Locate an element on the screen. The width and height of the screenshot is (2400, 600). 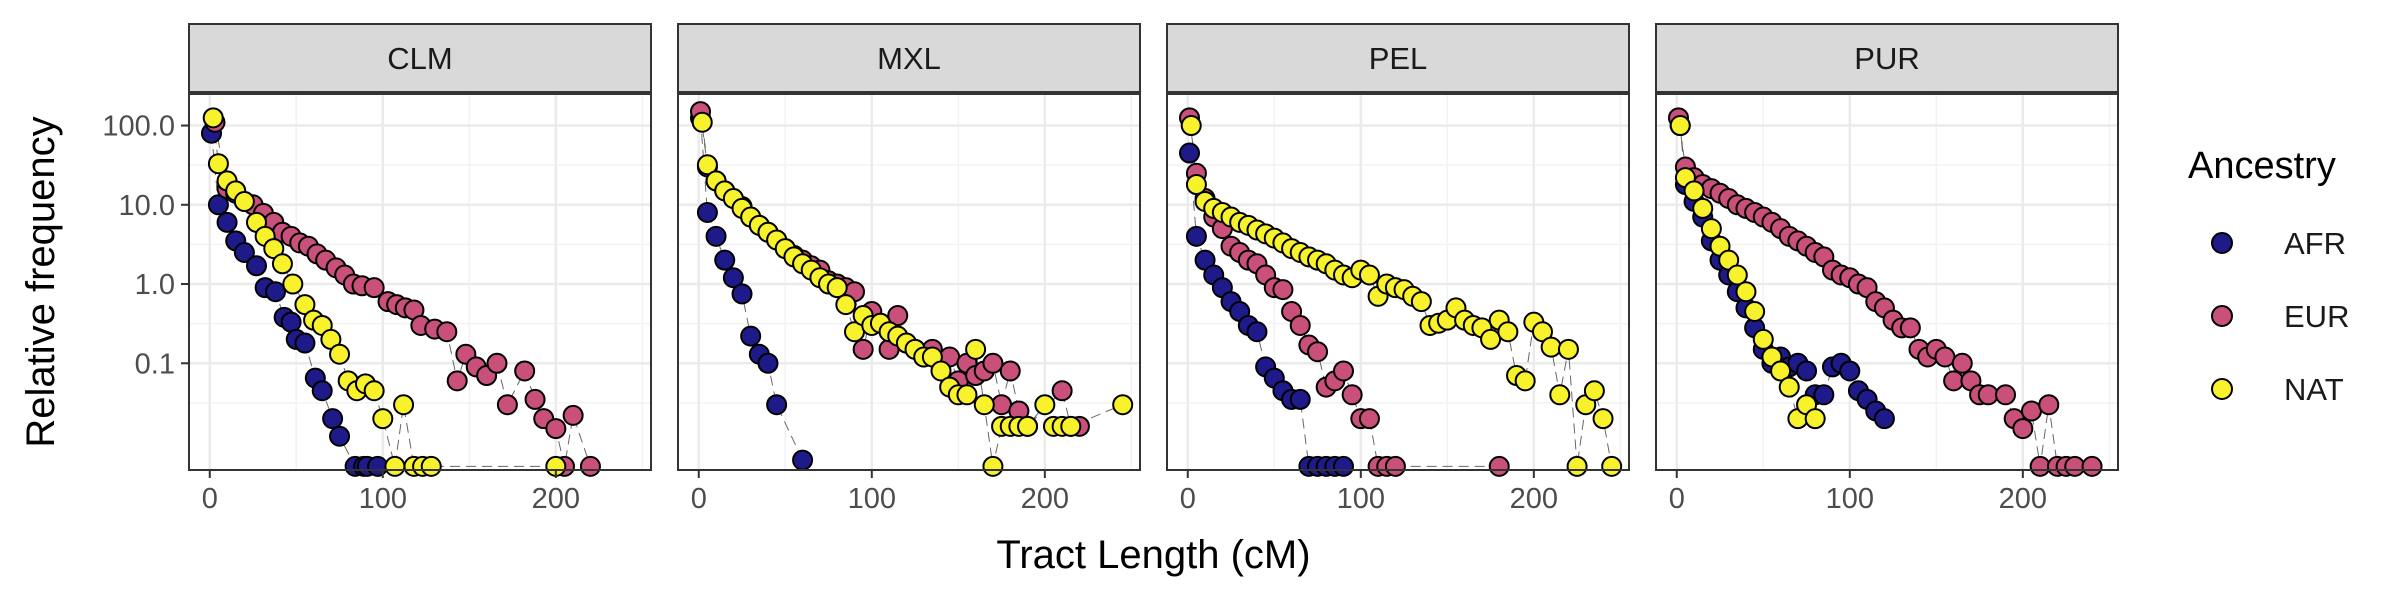
y-tick-label: 100.0 is located at coordinates (138, 127).